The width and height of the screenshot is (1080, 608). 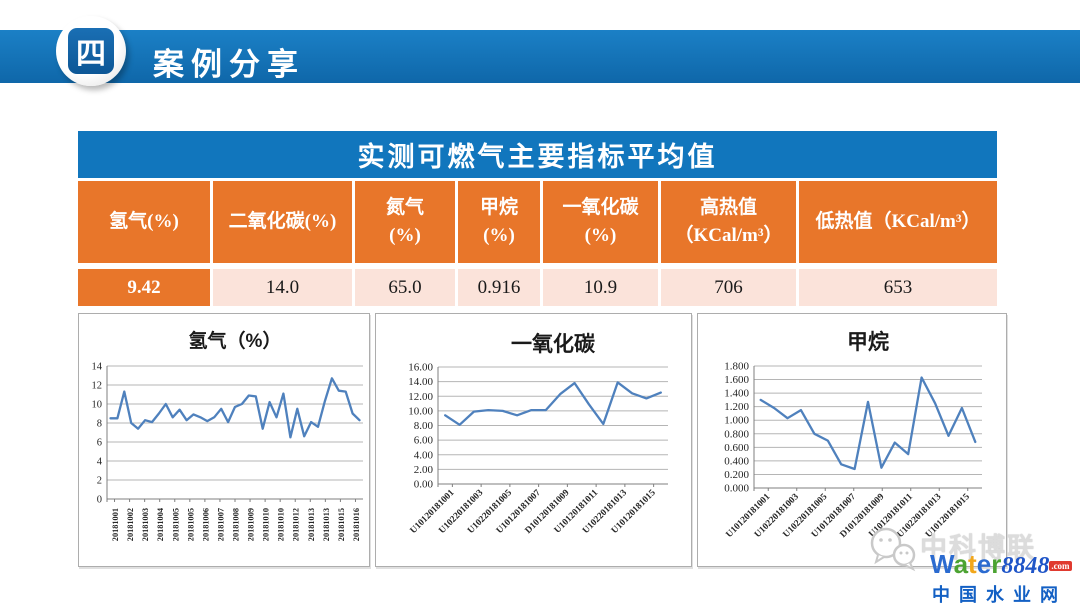 What do you see at coordinates (728, 222) in the screenshot?
I see `table-header-cell: 高热值 （KCal/m³）` at bounding box center [728, 222].